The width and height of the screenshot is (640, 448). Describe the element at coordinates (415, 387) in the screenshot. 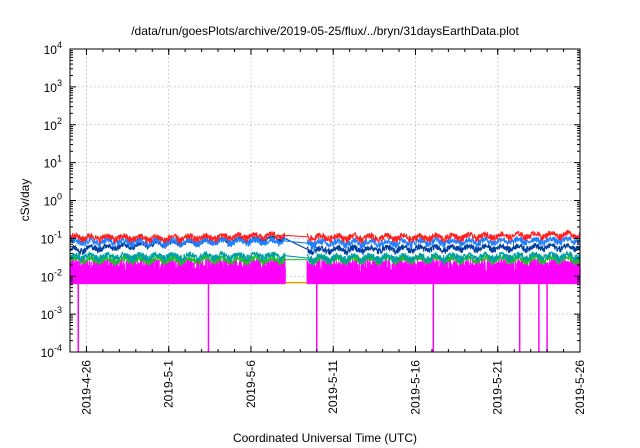

I see `x-tick-label: 2019-5-16` at that location.